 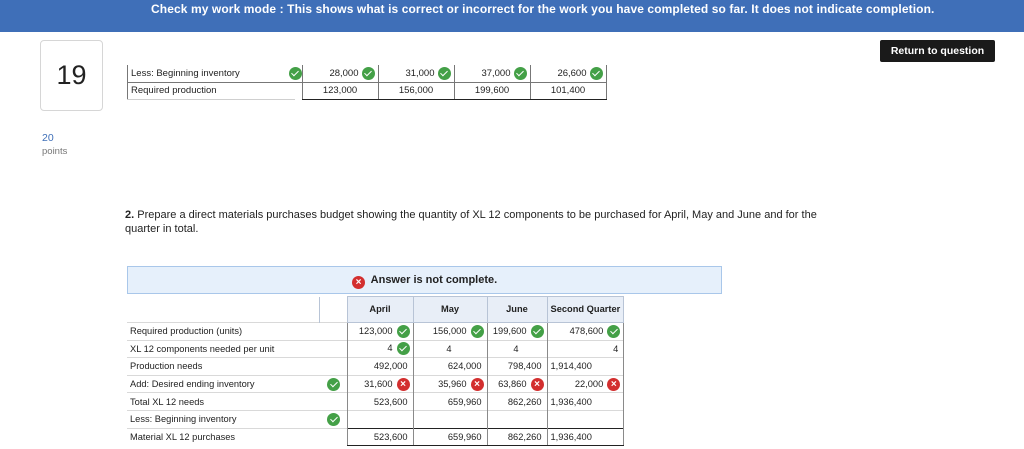 I want to click on cell-value: 123,000, so click(x=375, y=330).